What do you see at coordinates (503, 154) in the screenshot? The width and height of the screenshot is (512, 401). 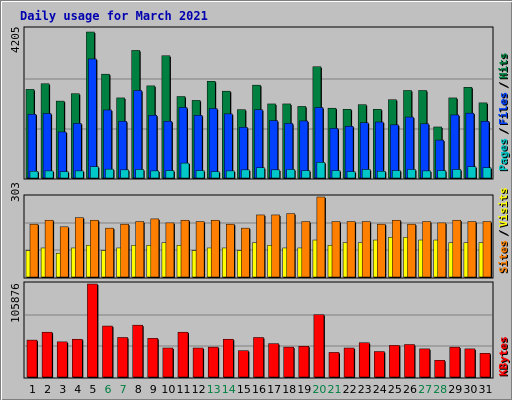 I see `legend-hits-item-0: Pages` at bounding box center [503, 154].